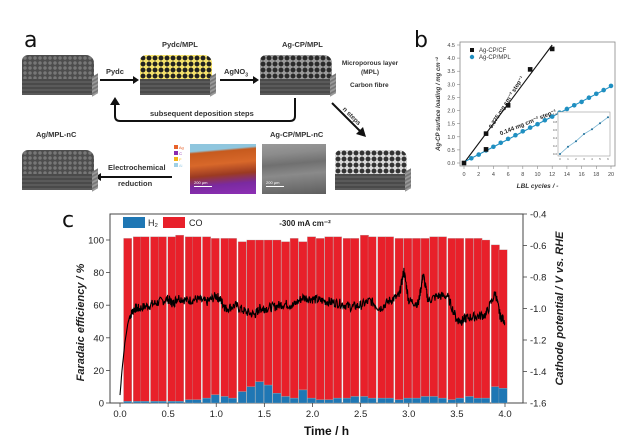 This screenshot has height=444, width=630. What do you see at coordinates (537, 175) in the screenshot?
I see `x-tick-label: 10` at bounding box center [537, 175].